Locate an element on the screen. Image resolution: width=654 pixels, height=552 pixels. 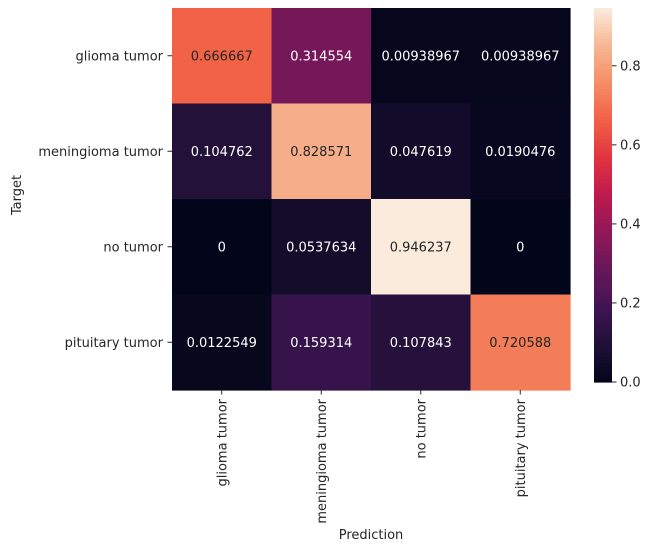
cell-label-r2-c0: 0 is located at coordinates (222, 247).